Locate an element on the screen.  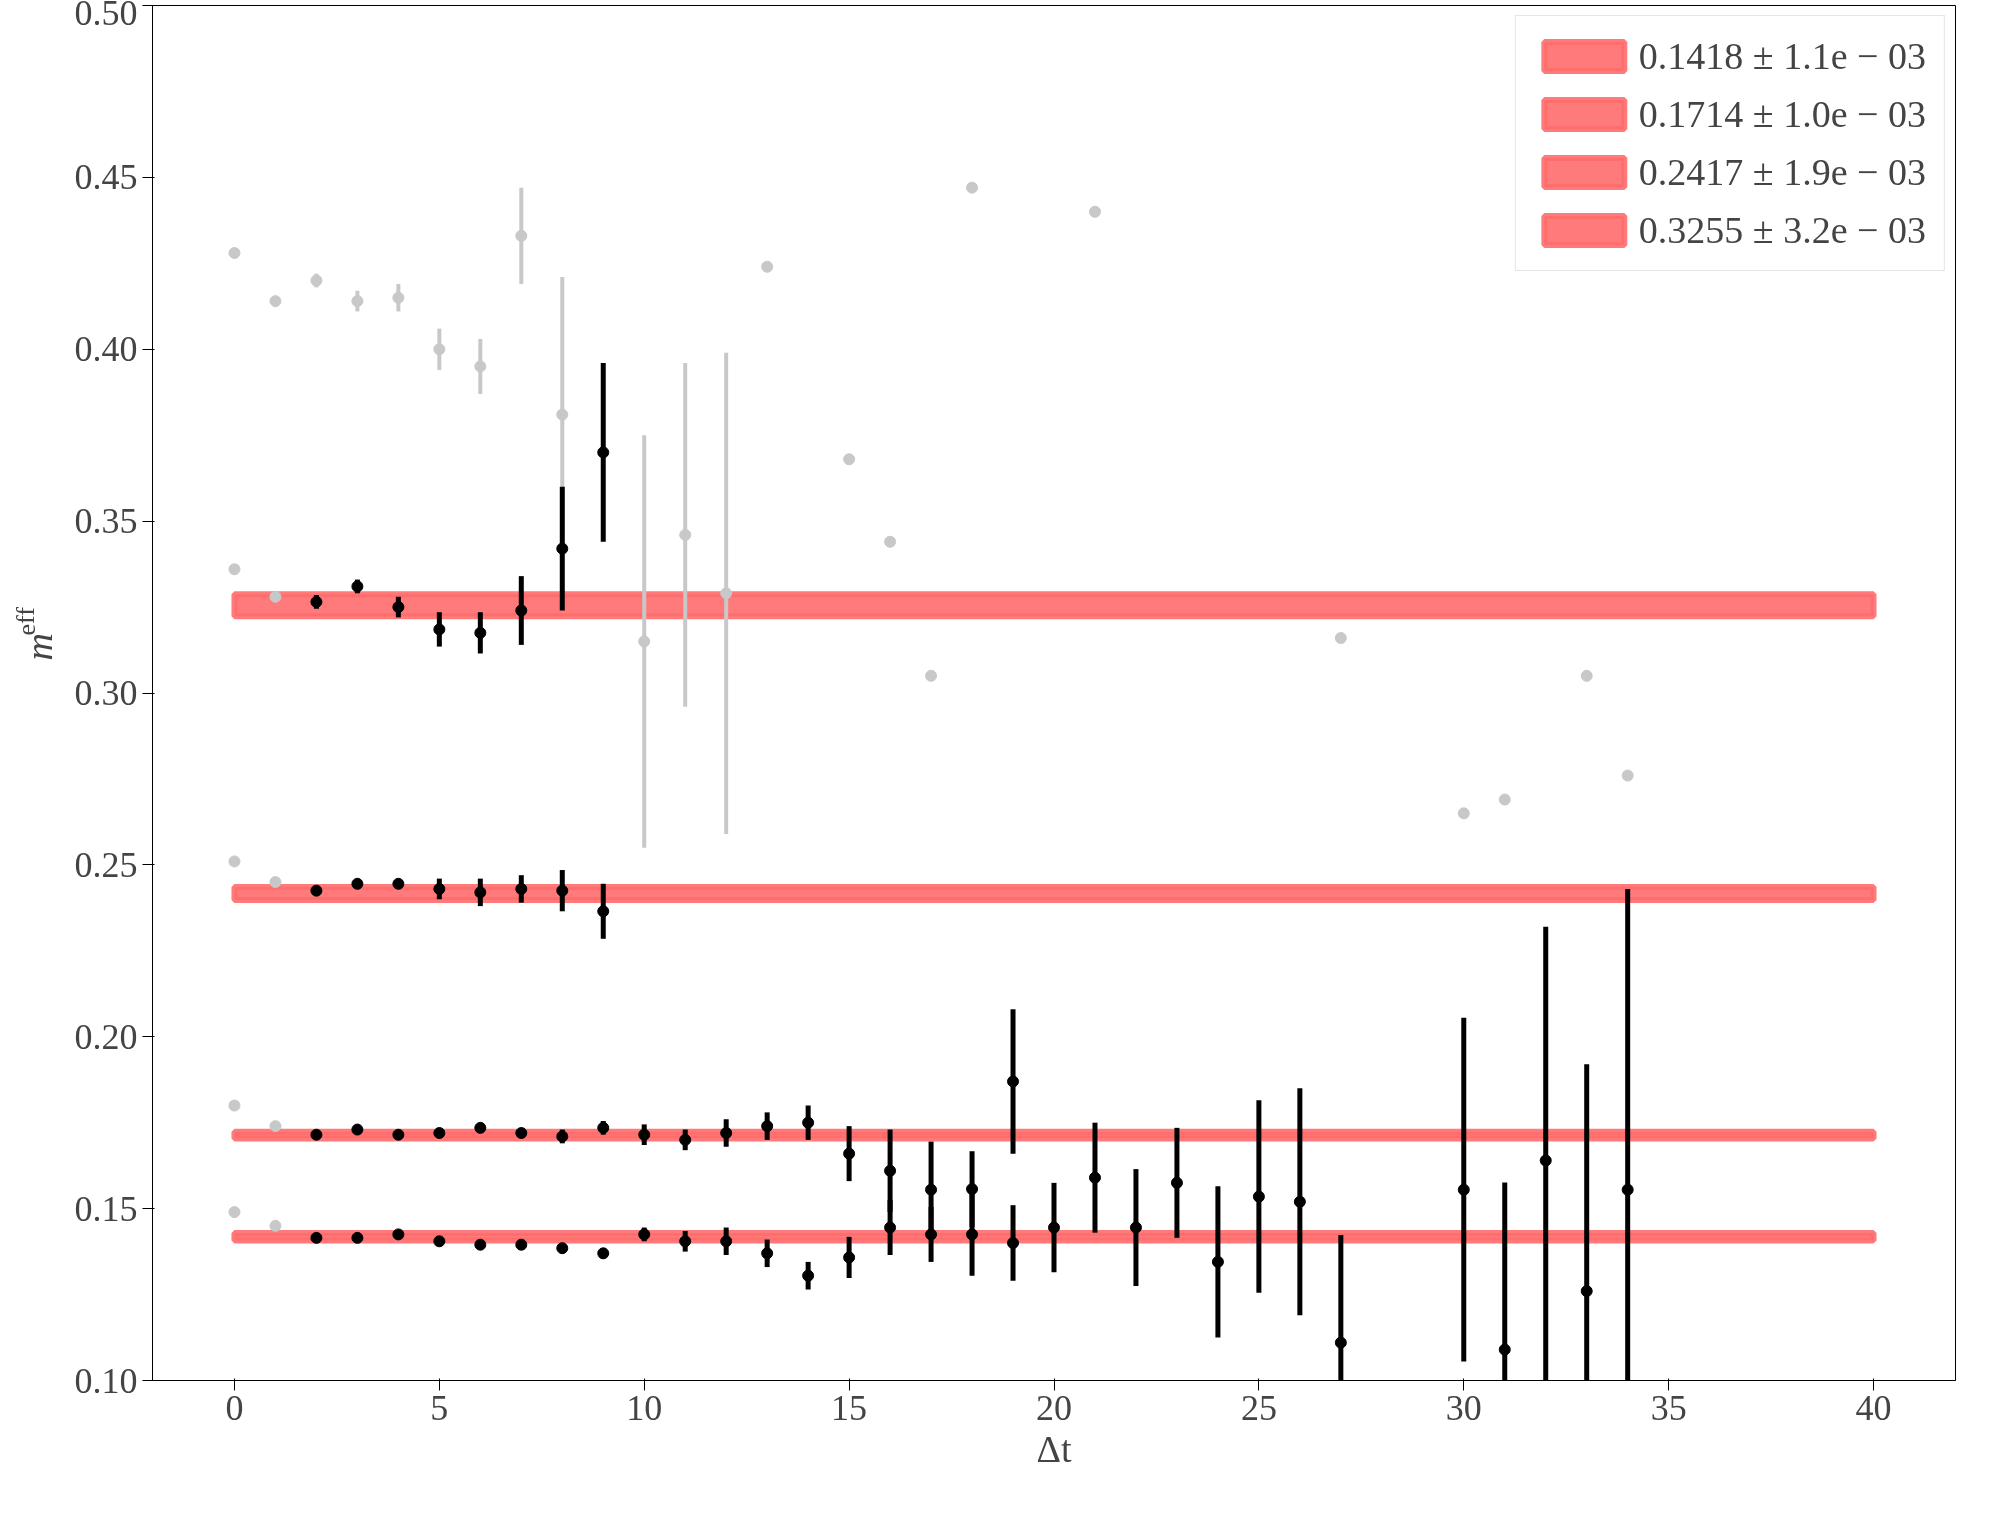
y-tick-label: 0.30 is located at coordinates (106, 693).